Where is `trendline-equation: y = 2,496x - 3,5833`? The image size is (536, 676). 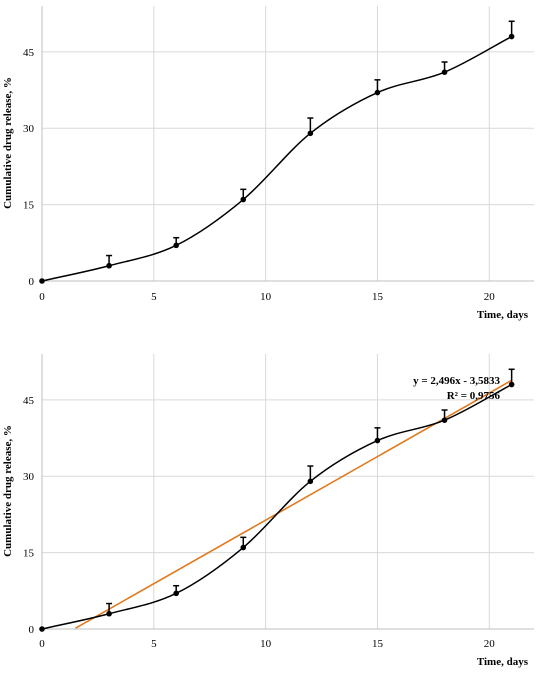 trendline-equation: y = 2,496x - 3,5833 is located at coordinates (456, 381).